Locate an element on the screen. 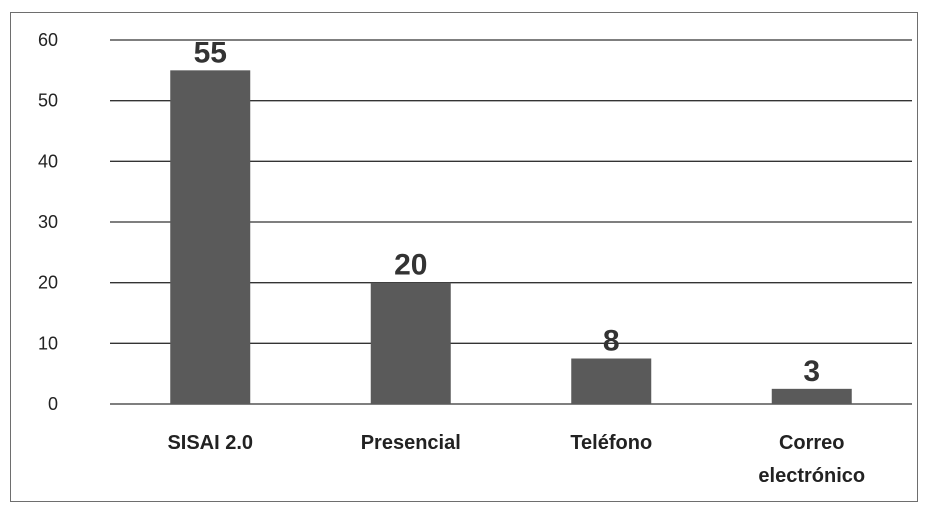 The image size is (930, 510). category-label: SISAI 2.0 is located at coordinates (210, 443).